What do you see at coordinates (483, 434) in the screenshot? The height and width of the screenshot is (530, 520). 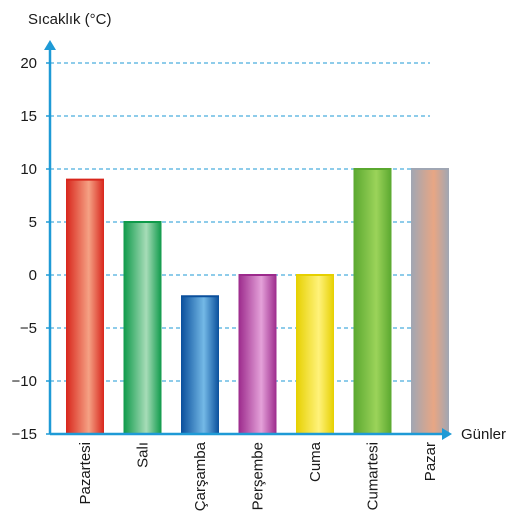 I see `x-axis-title: Günler` at bounding box center [483, 434].